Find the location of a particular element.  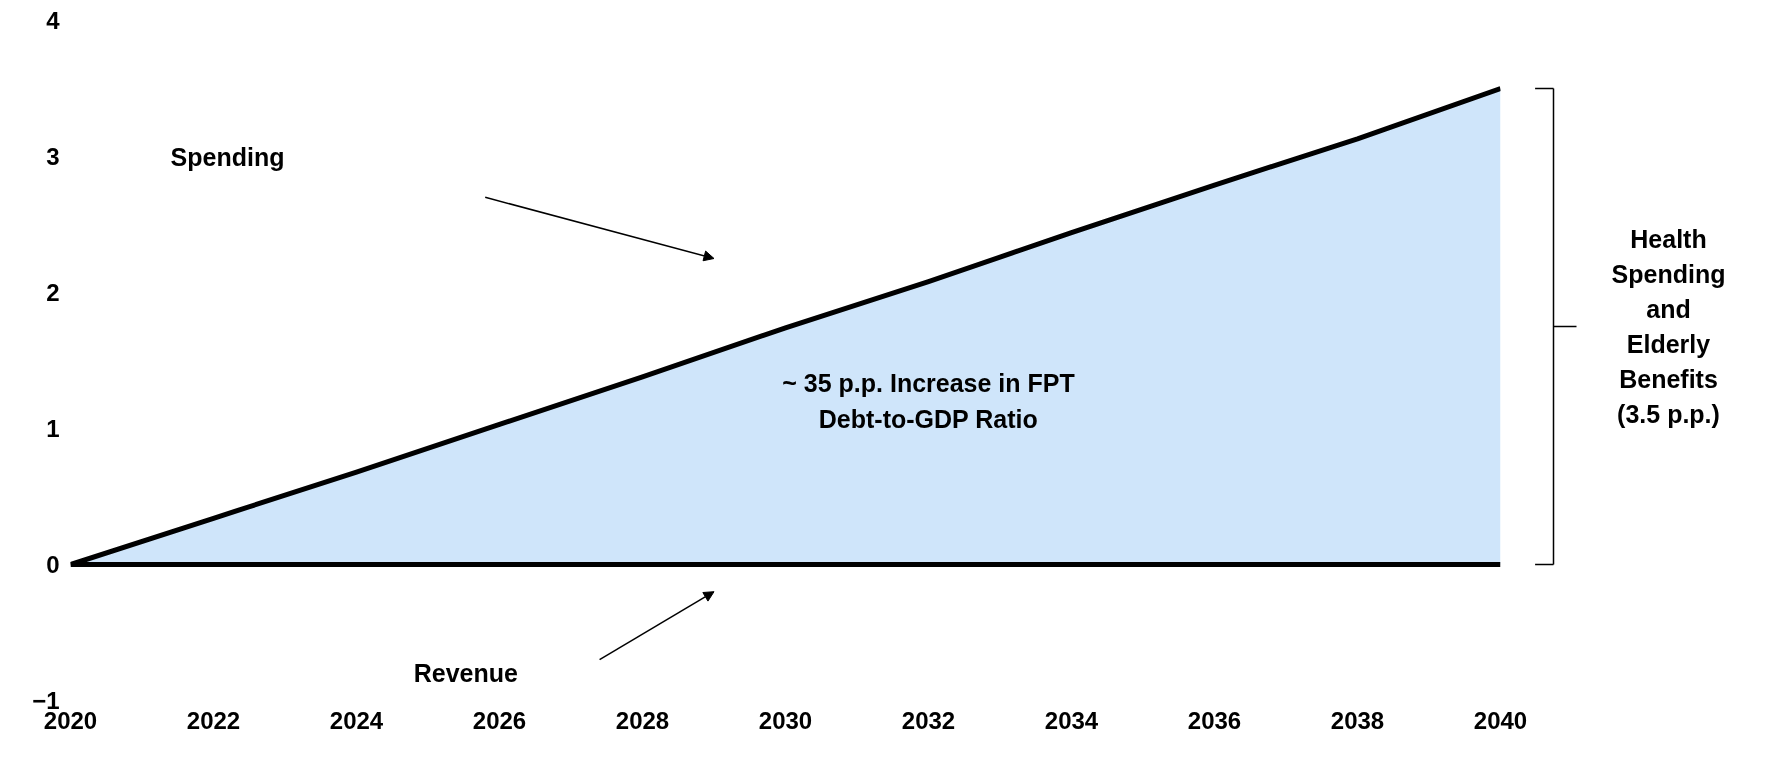

x-tick-label: 2040 is located at coordinates (1500, 720).